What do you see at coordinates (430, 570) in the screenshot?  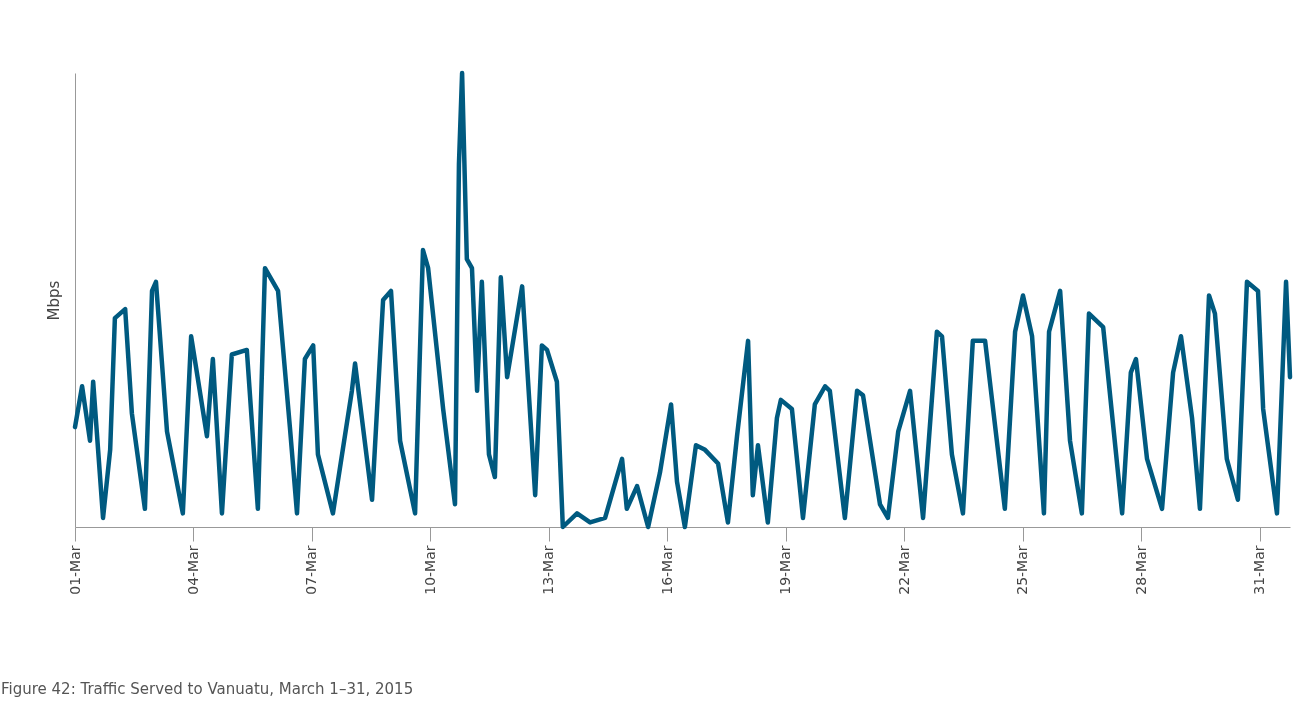 I see `x-tick-label: 10-Mar` at bounding box center [430, 570].